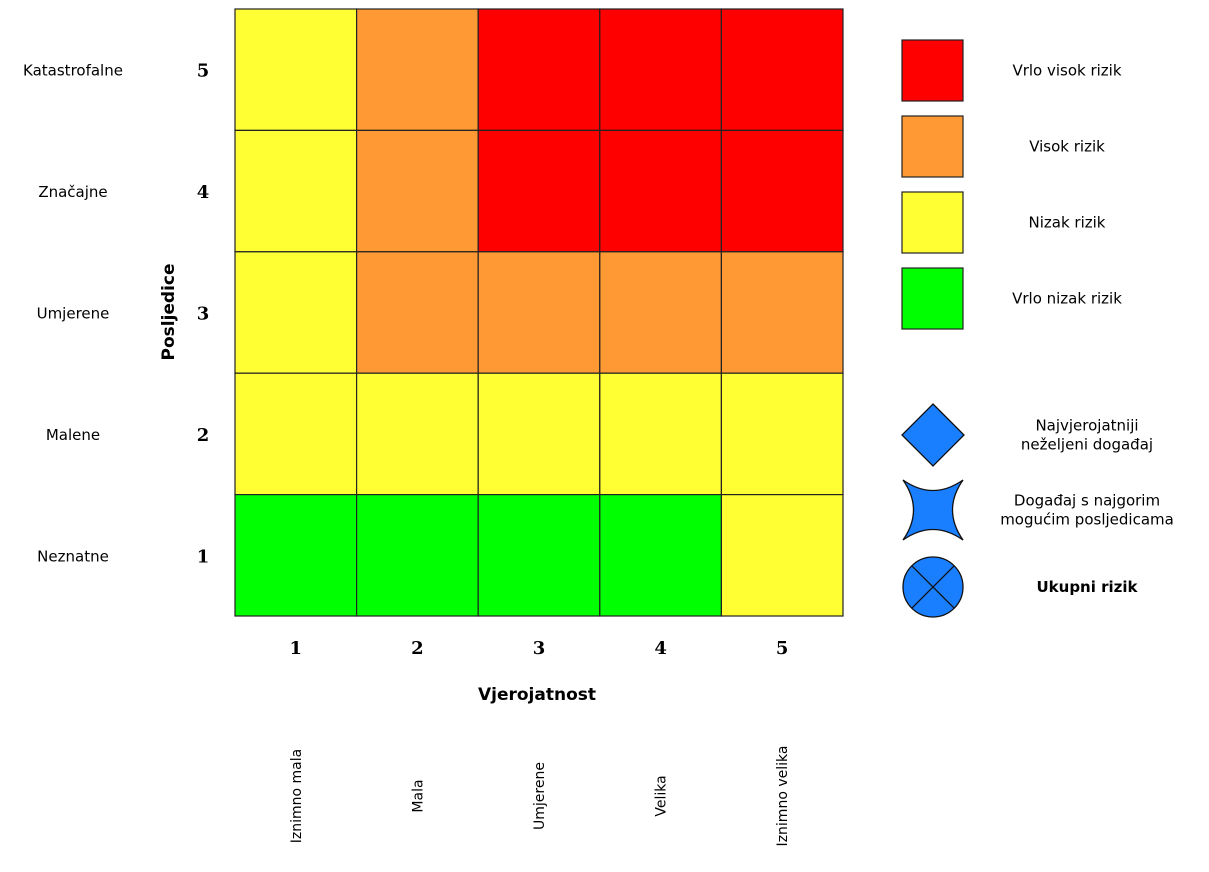 This screenshot has height=872, width=1209. Describe the element at coordinates (933, 510) in the screenshot. I see `concave-star-icon` at that location.